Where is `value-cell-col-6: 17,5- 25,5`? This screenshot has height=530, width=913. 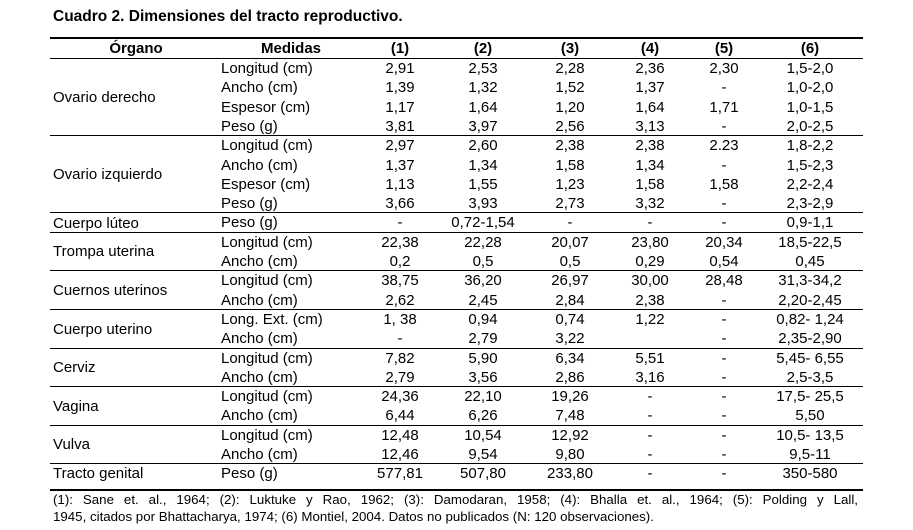
value-cell-col-6: 17,5- 25,5 is located at coordinates (810, 397).